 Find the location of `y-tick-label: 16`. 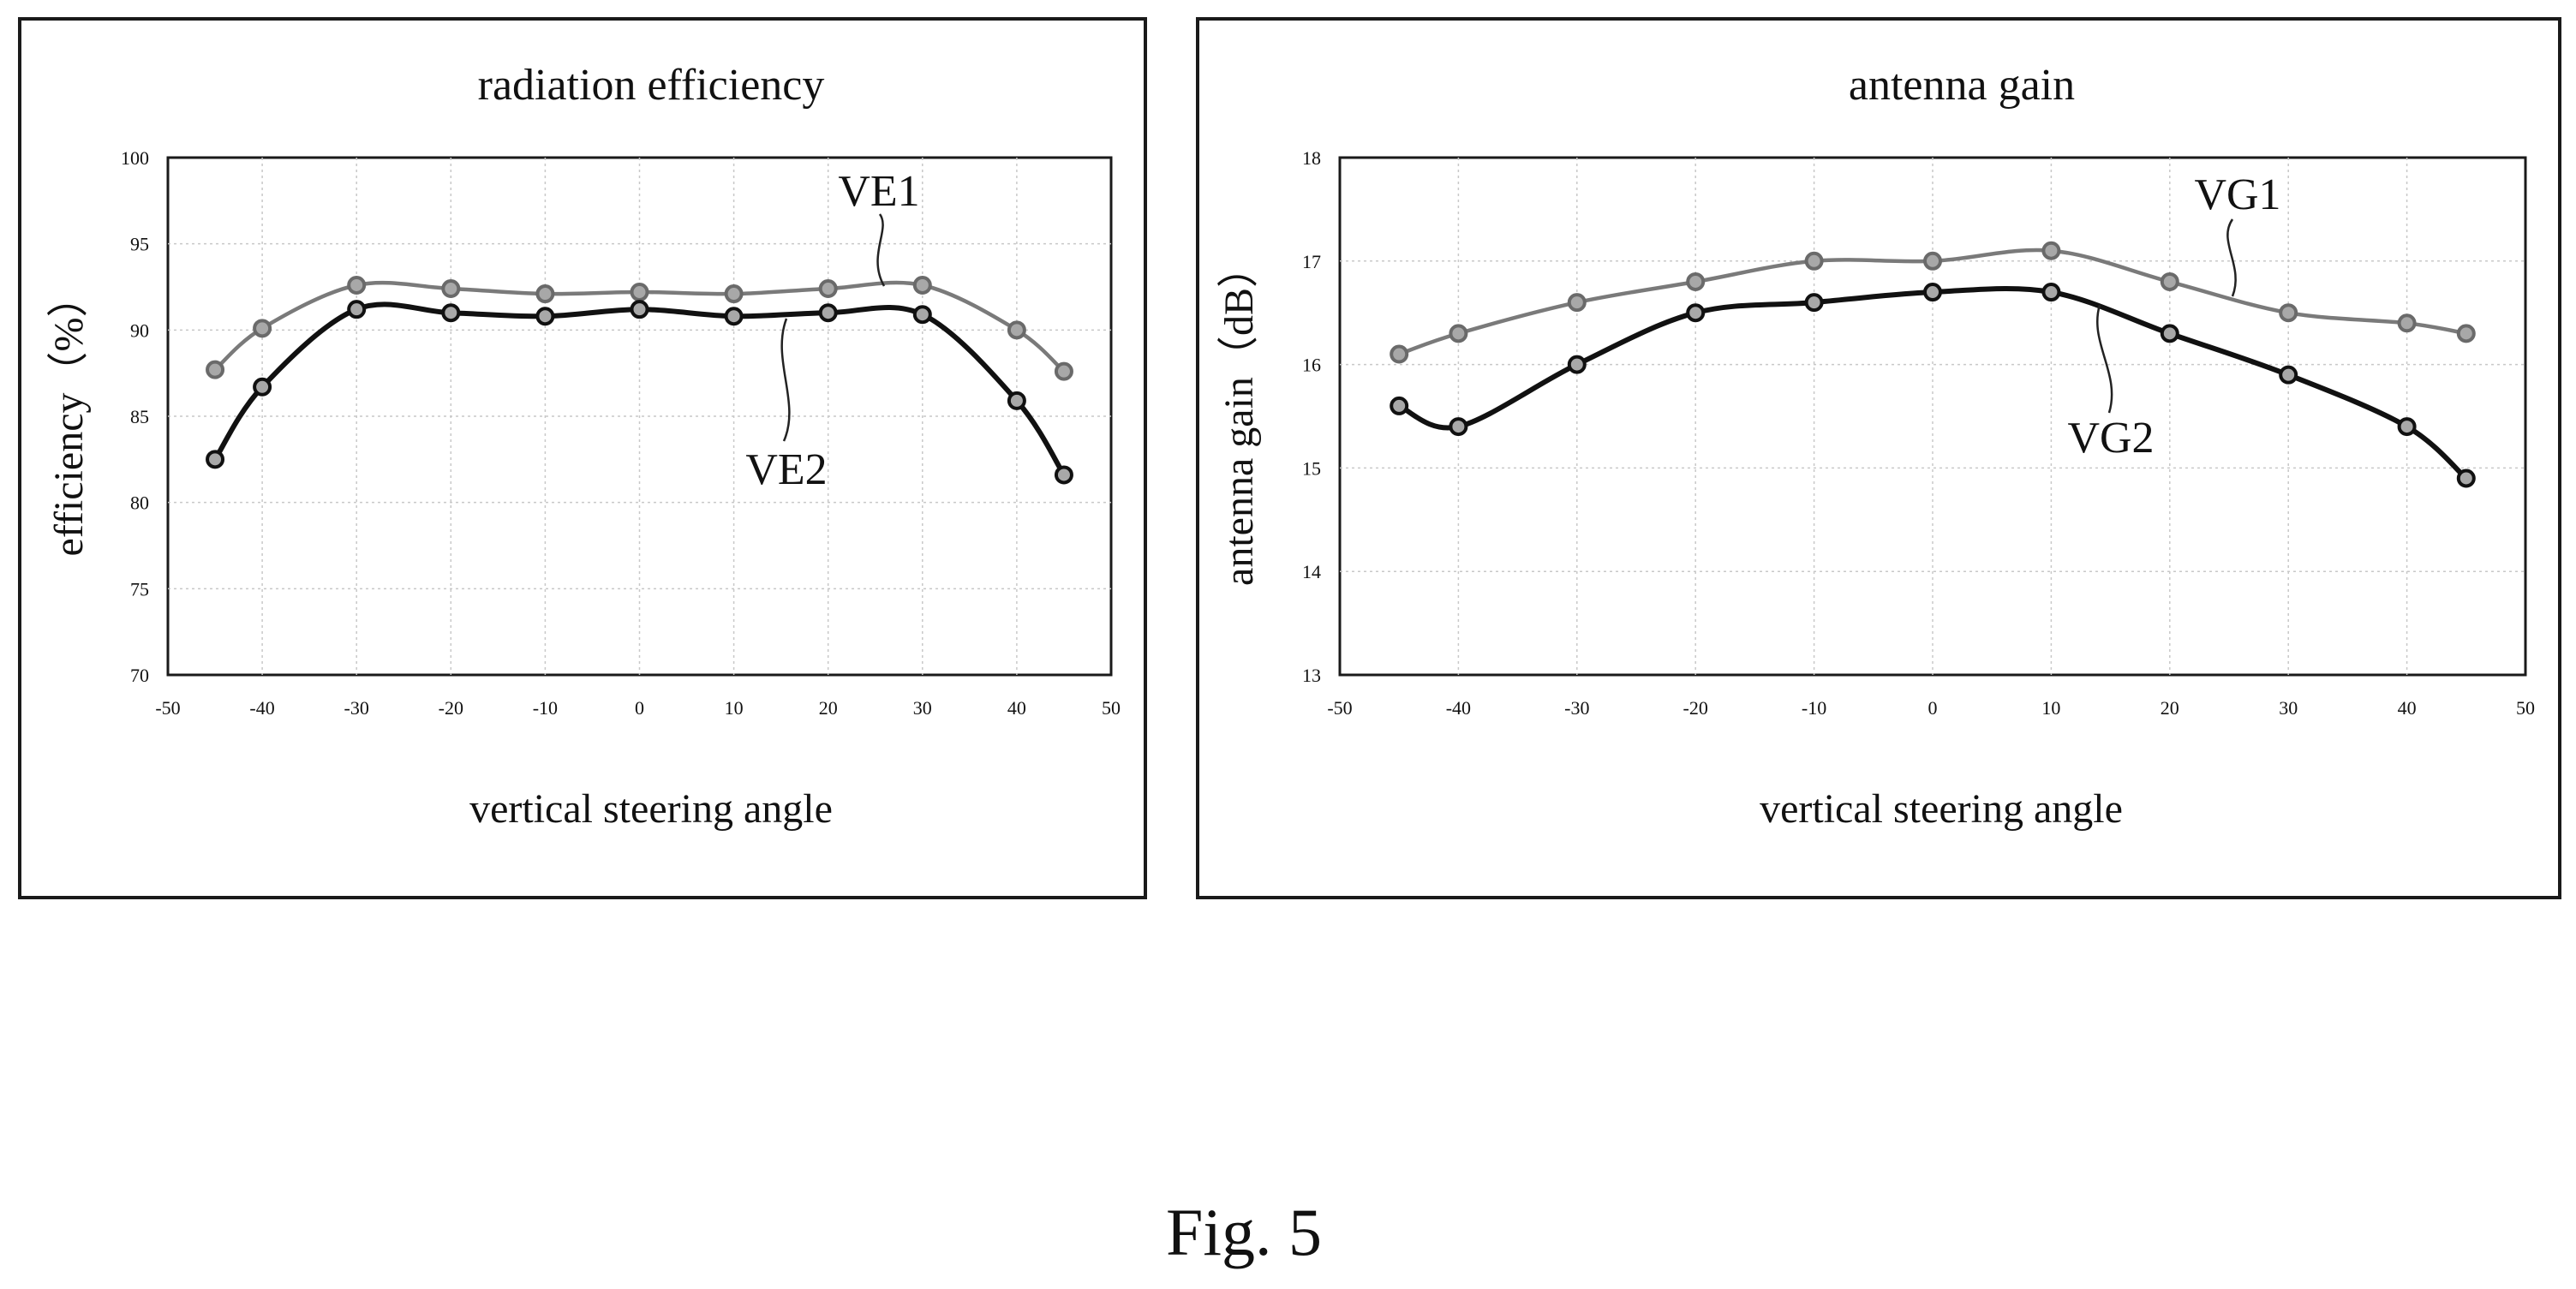

y-tick-label: 16 is located at coordinates (1312, 365).